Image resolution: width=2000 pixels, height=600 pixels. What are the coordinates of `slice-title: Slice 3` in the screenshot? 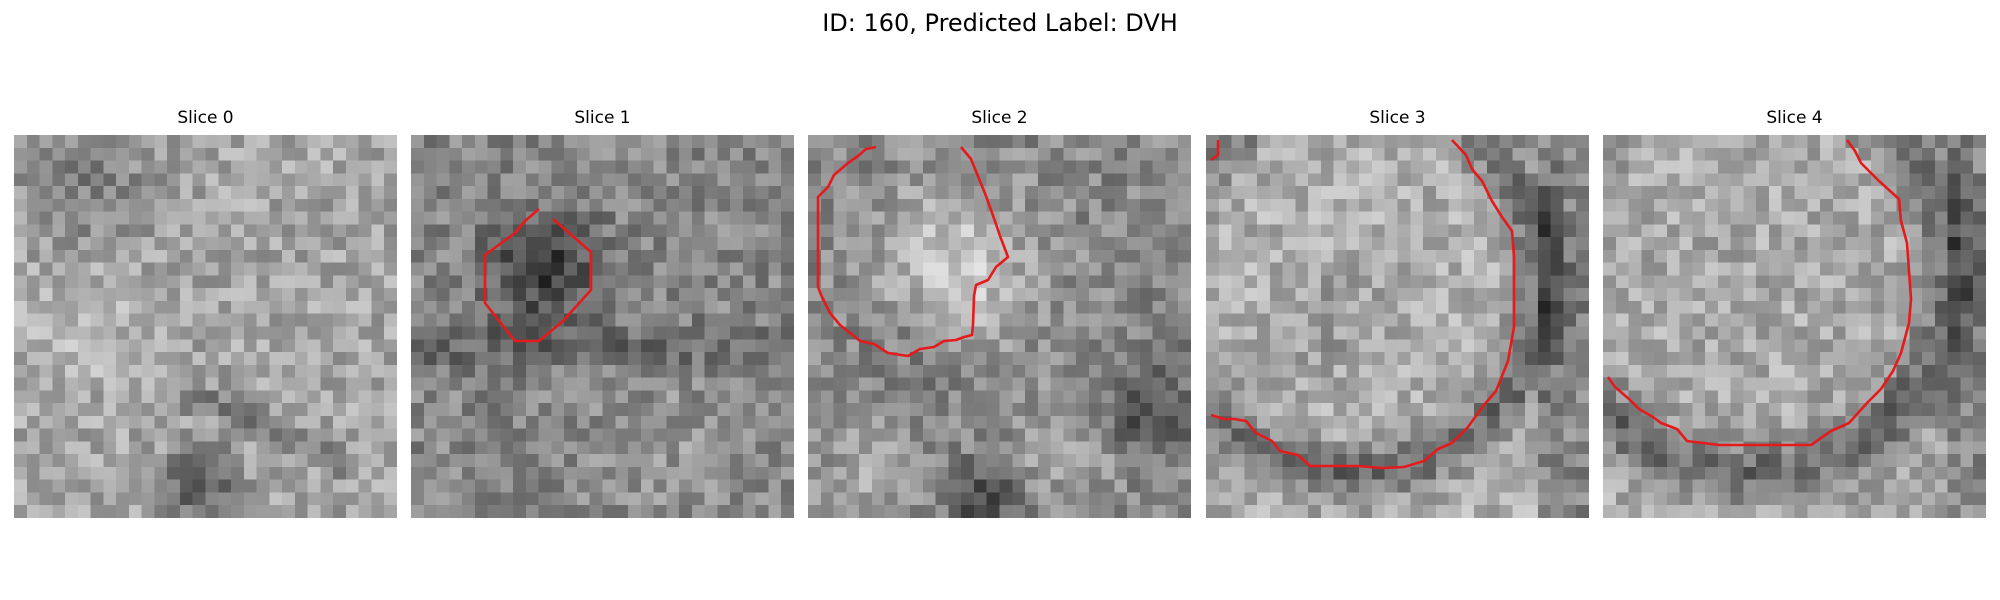 It's located at (1397, 118).